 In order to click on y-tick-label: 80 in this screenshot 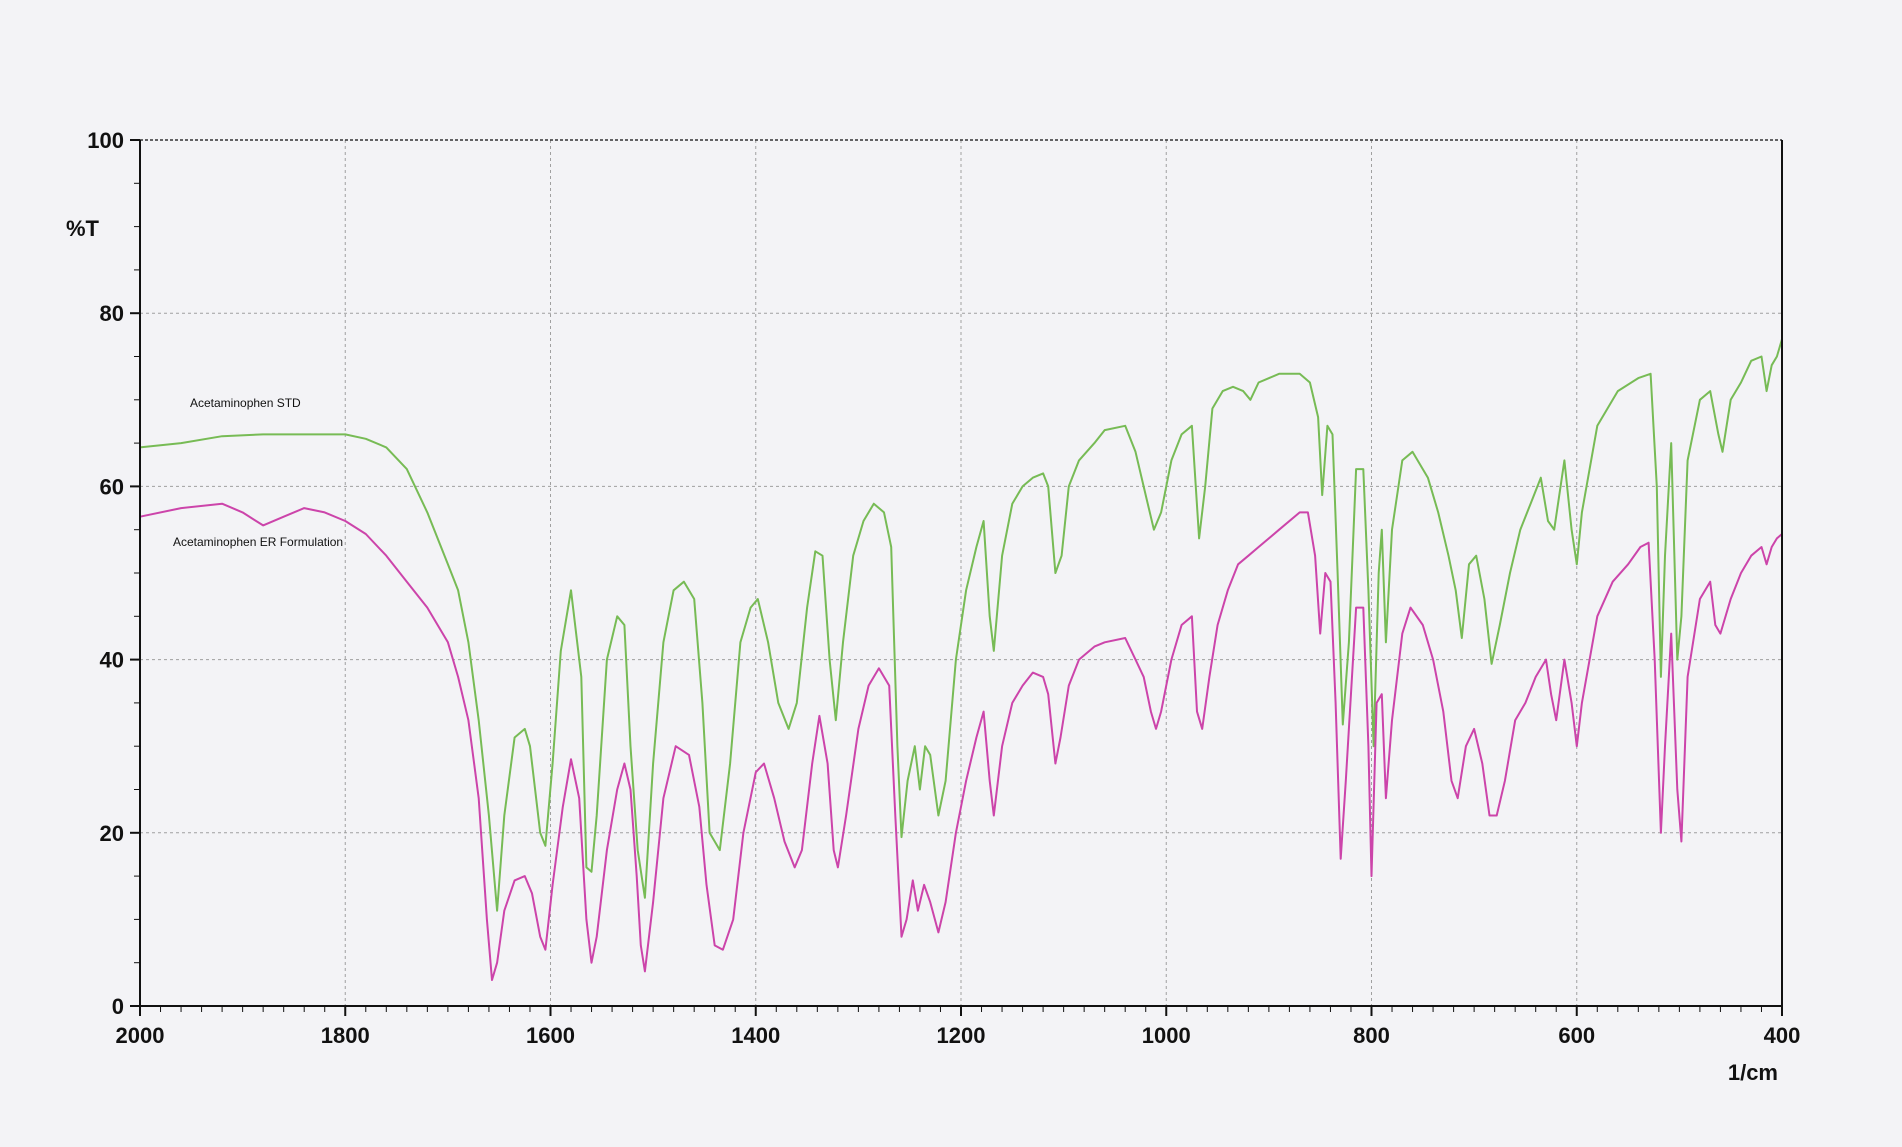, I will do `click(112, 313)`.